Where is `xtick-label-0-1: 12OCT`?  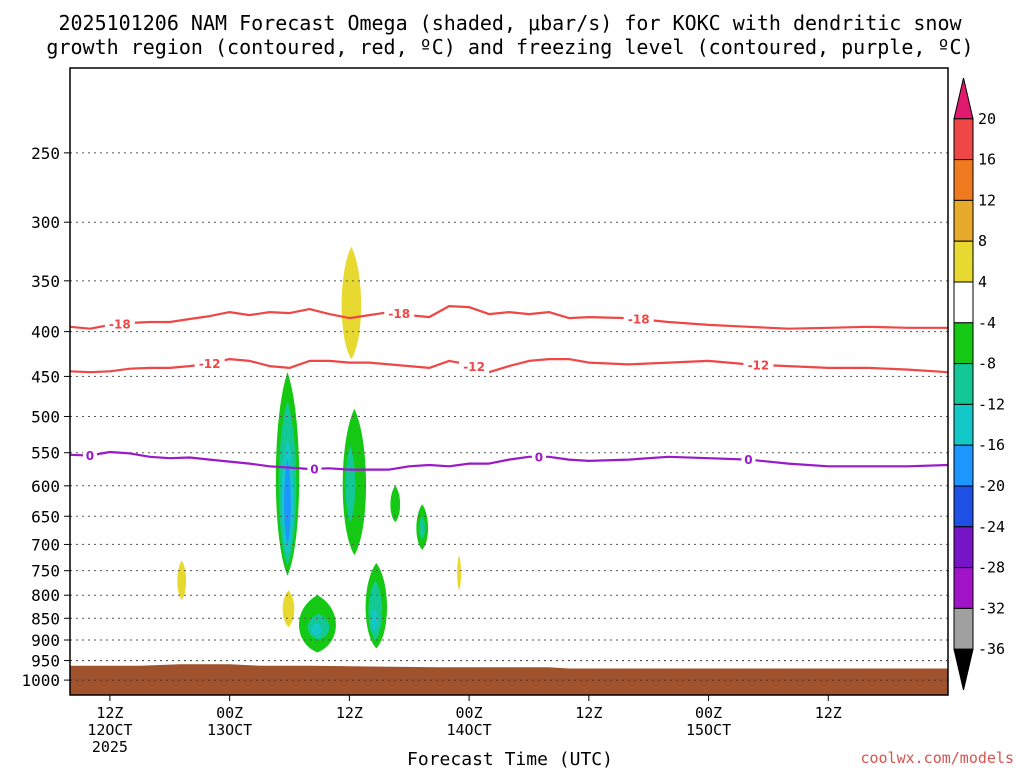 xtick-label-0-1: 12OCT is located at coordinates (109, 730).